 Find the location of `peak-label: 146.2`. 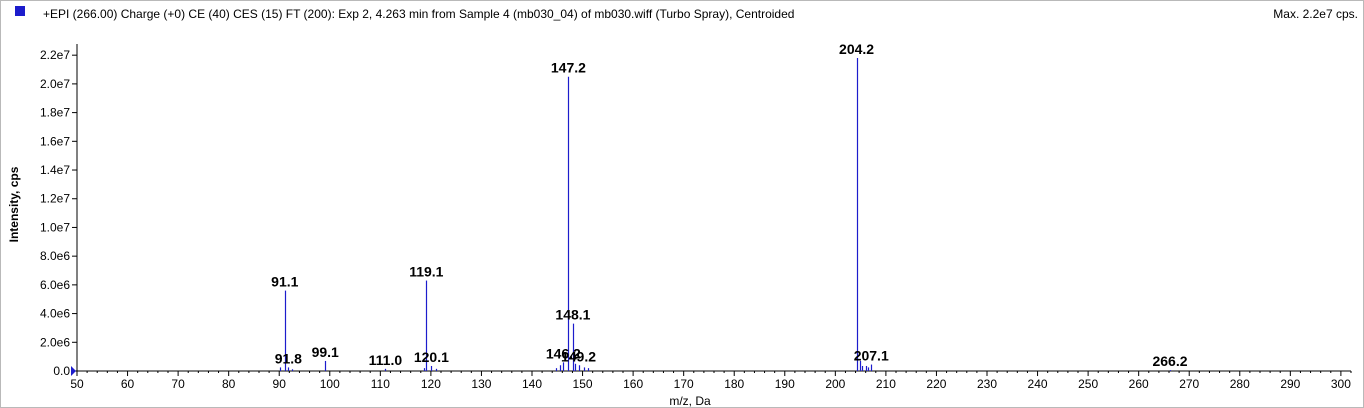

peak-label: 146.2 is located at coordinates (563, 353).